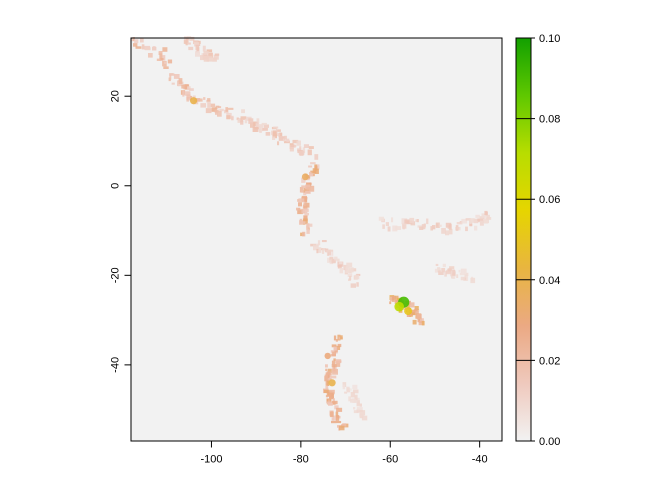 Image resolution: width=672 pixels, height=480 pixels. What do you see at coordinates (549, 200) in the screenshot?
I see `legend-tick-label: 0.06` at bounding box center [549, 200].